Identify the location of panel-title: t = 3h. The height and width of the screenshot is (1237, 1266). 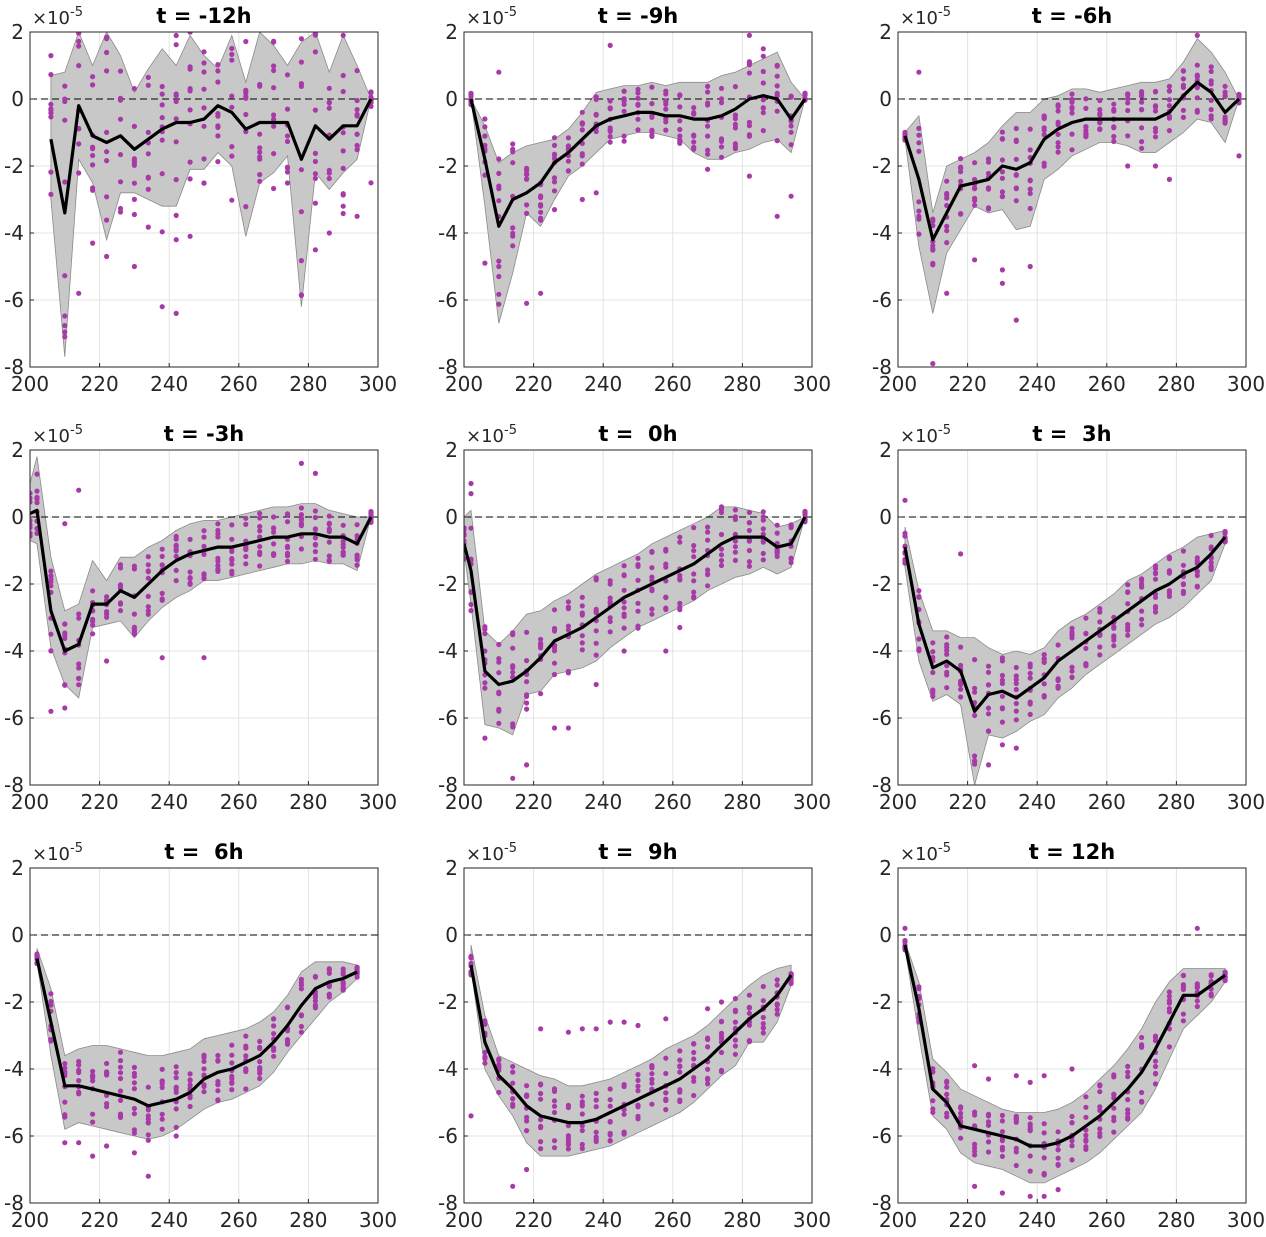
(1071, 434).